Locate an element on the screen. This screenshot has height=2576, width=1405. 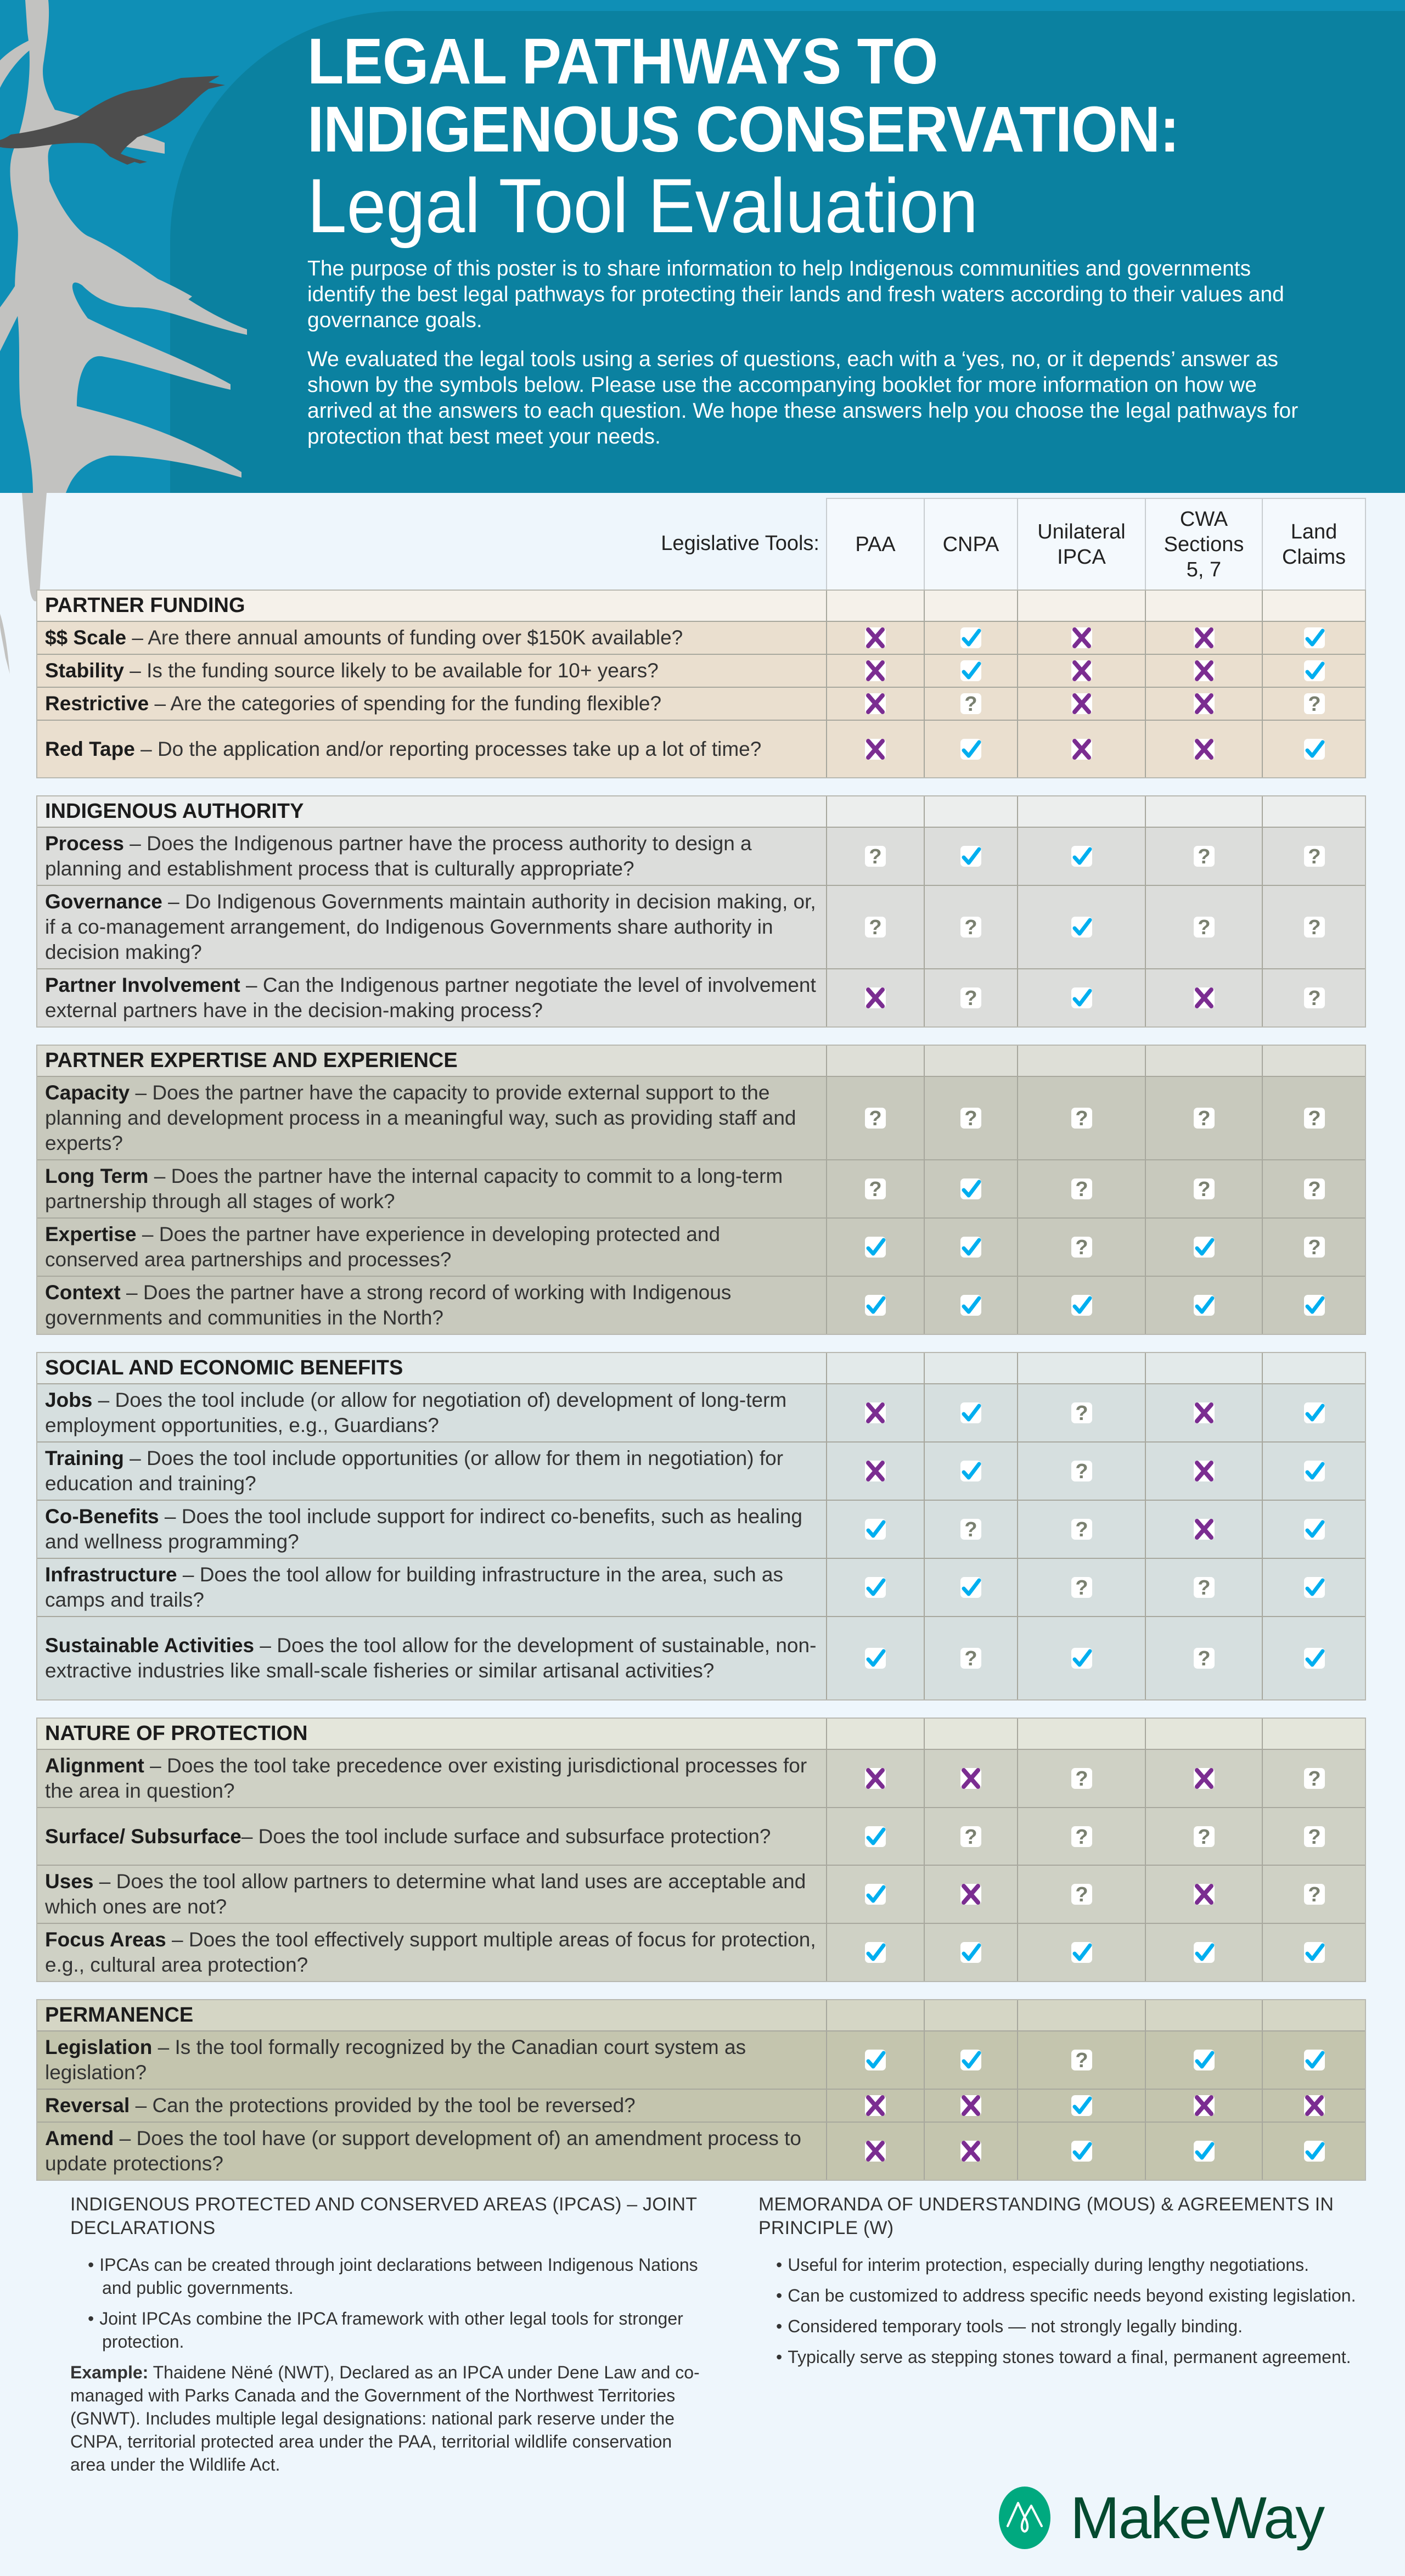
example-label: Example: is located at coordinates (109, 2372).